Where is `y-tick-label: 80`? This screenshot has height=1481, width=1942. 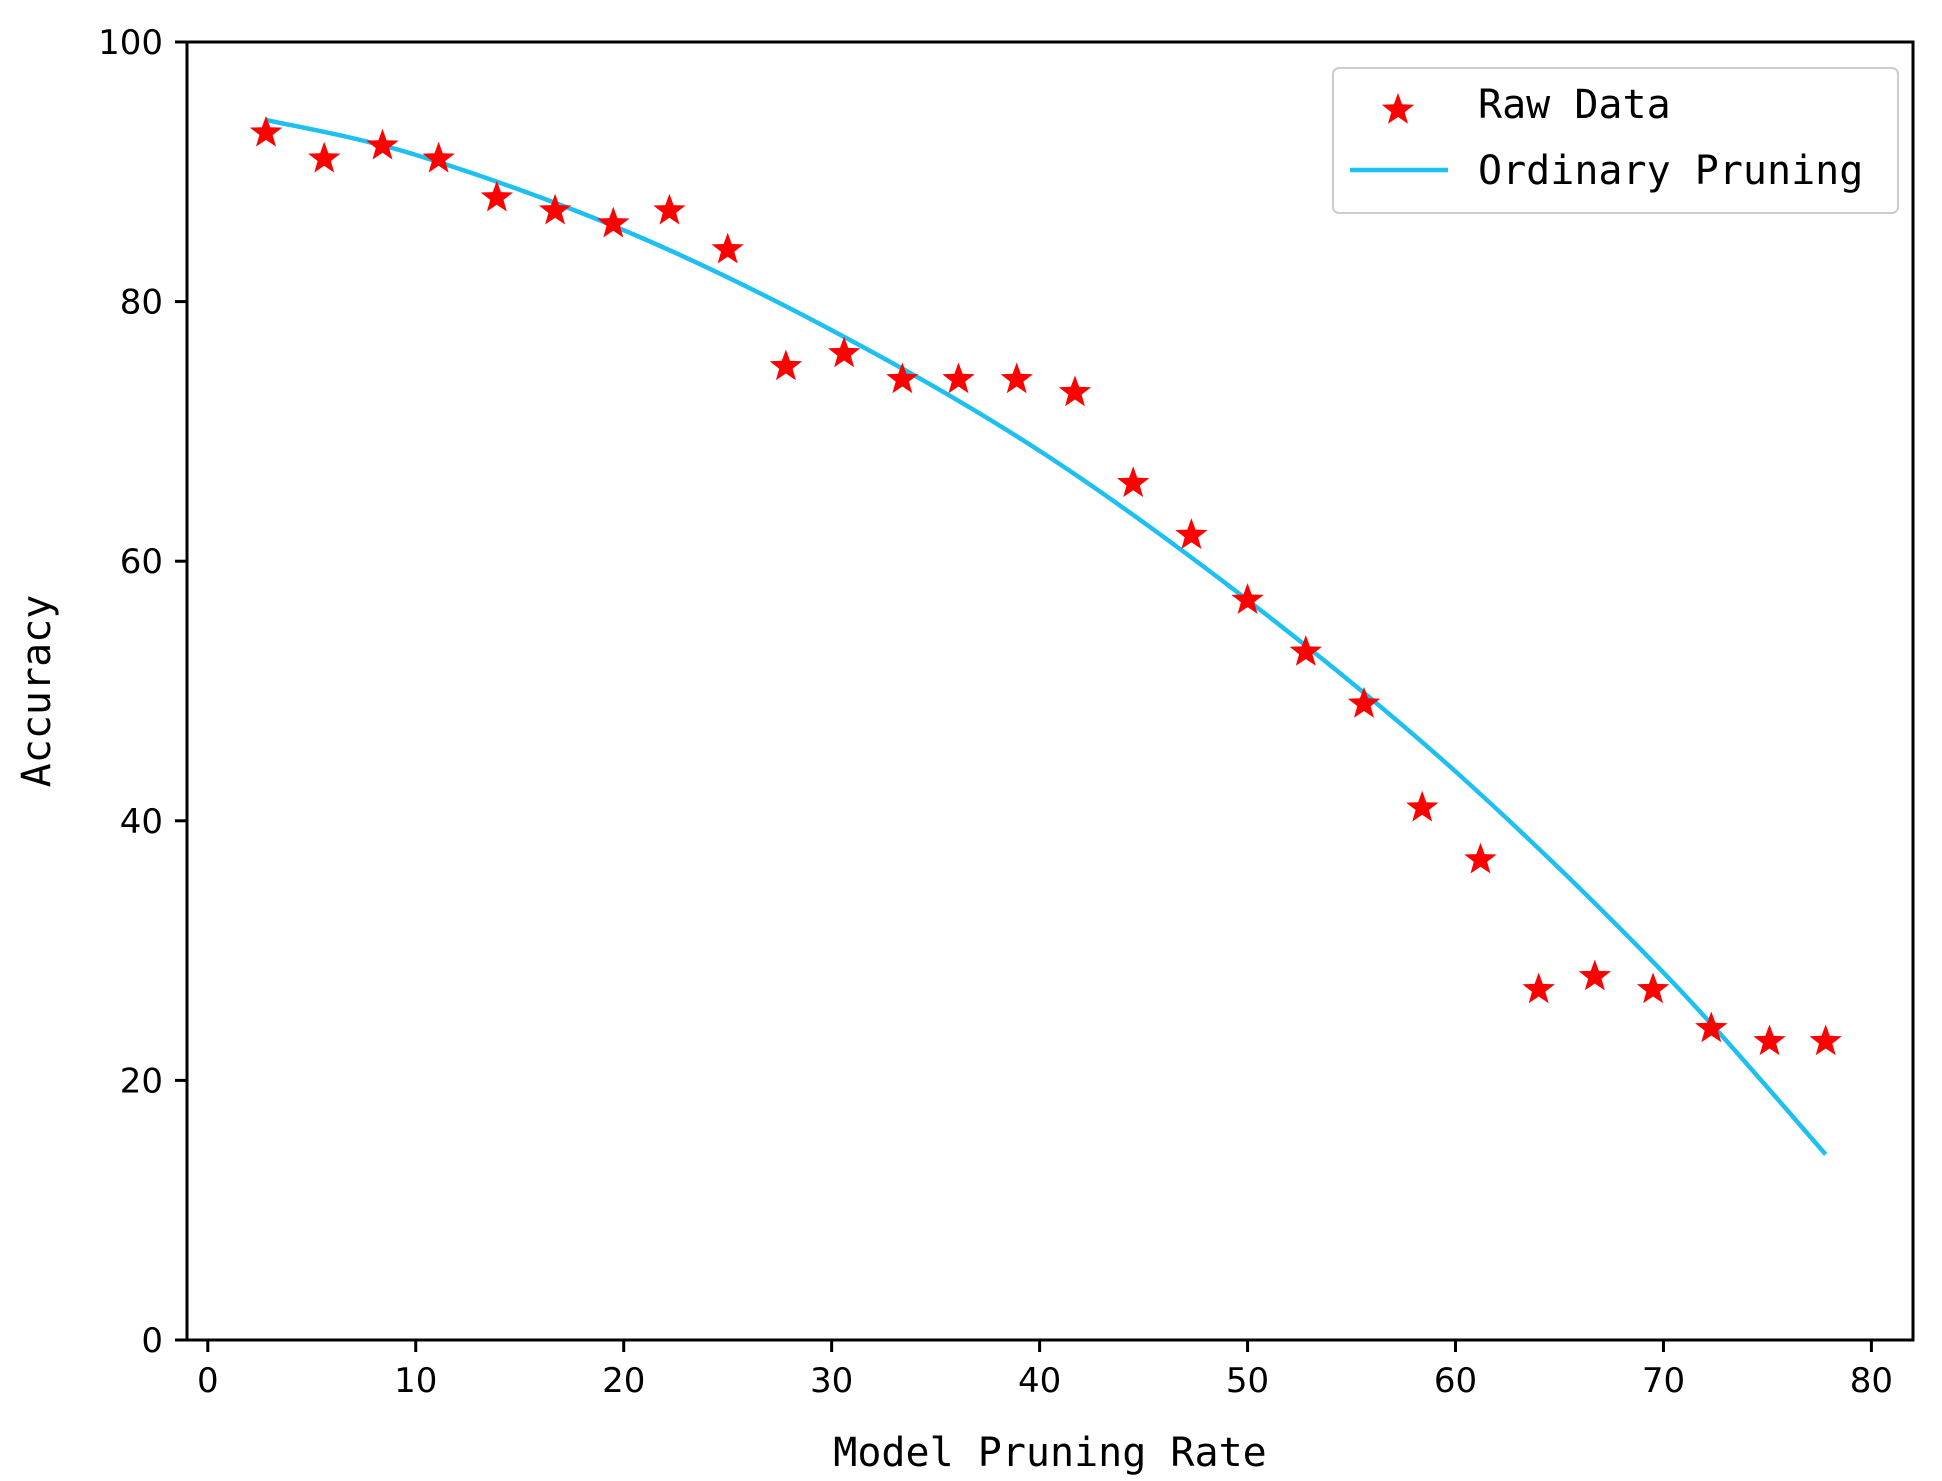 y-tick-label: 80 is located at coordinates (141, 303).